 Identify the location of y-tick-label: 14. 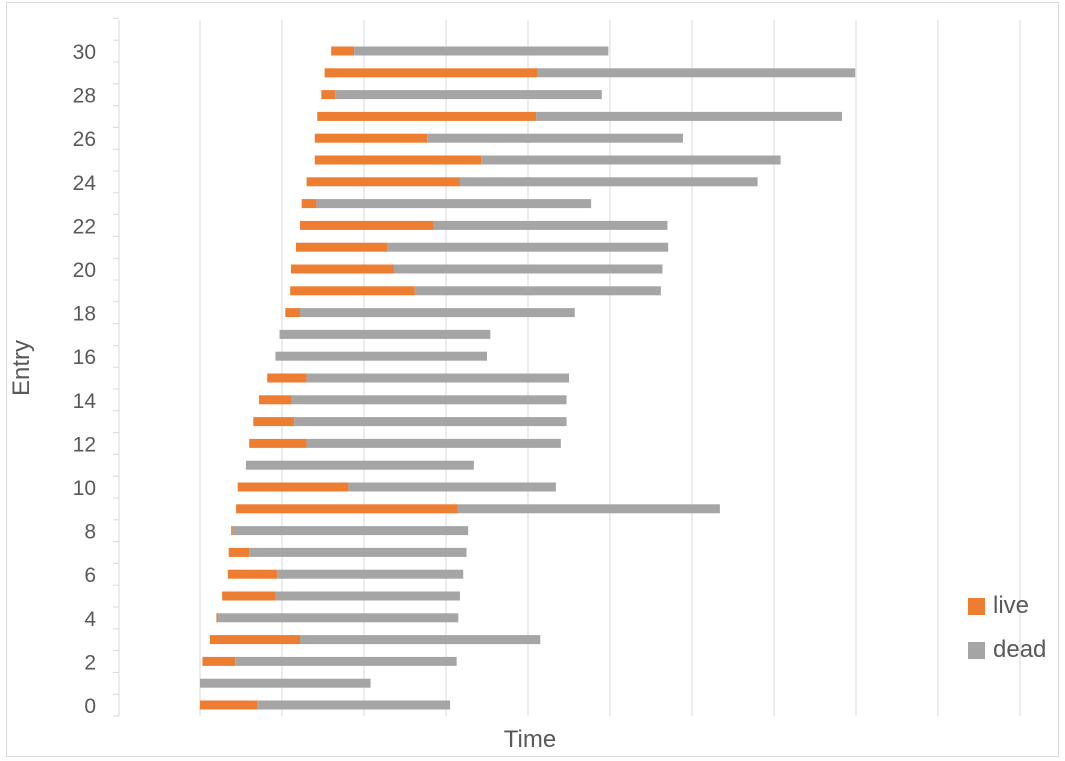
(85, 401).